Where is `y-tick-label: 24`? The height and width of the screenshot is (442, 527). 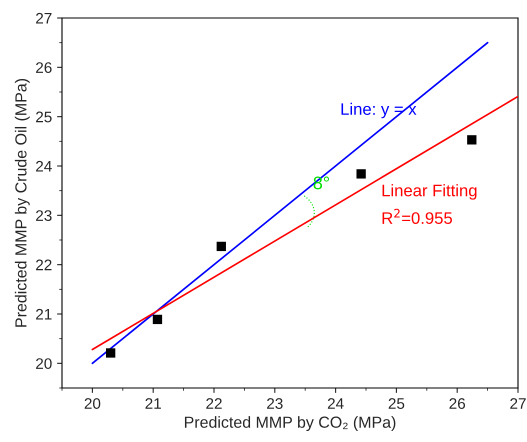
y-tick-label: 24 is located at coordinates (44, 166).